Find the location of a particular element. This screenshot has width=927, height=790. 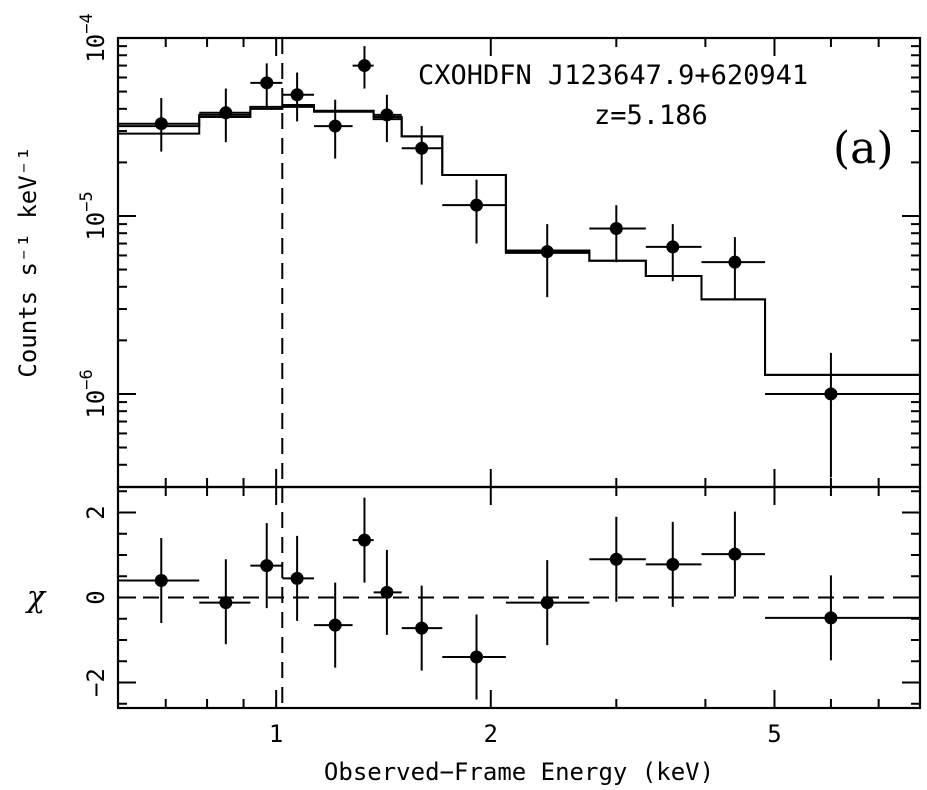

x-axis-label: Observed−Frame Energy (keV) is located at coordinates (519, 772).